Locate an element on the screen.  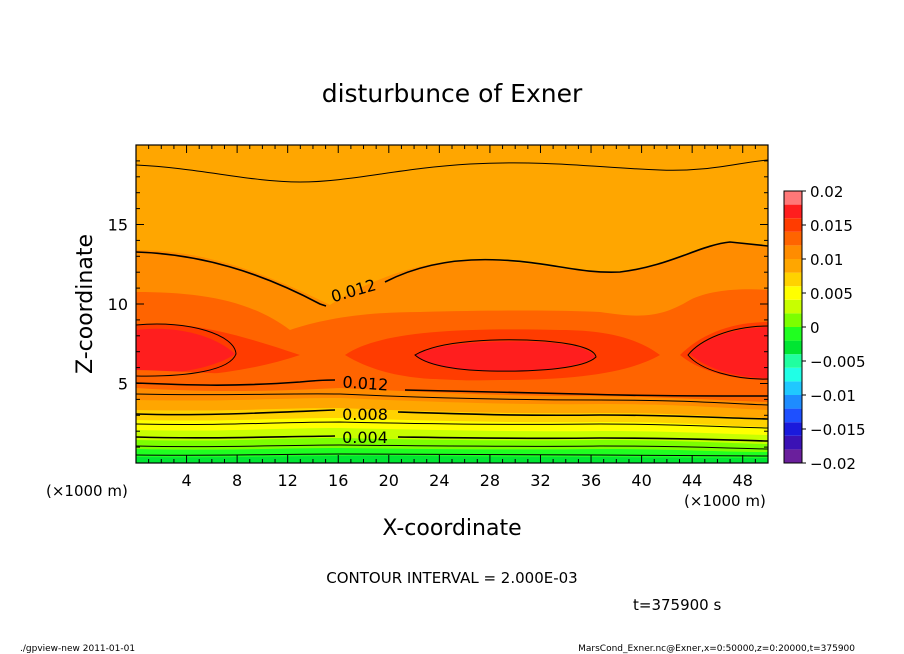
x-tick-label: 20 is located at coordinates (389, 480).